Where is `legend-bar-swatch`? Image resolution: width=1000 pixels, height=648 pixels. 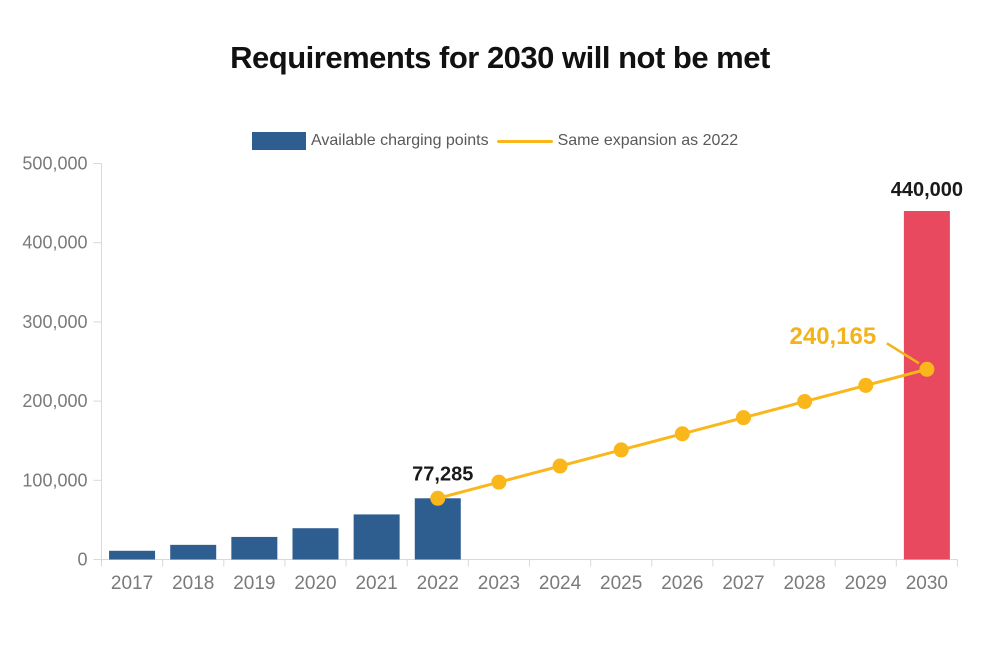 legend-bar-swatch is located at coordinates (279, 141).